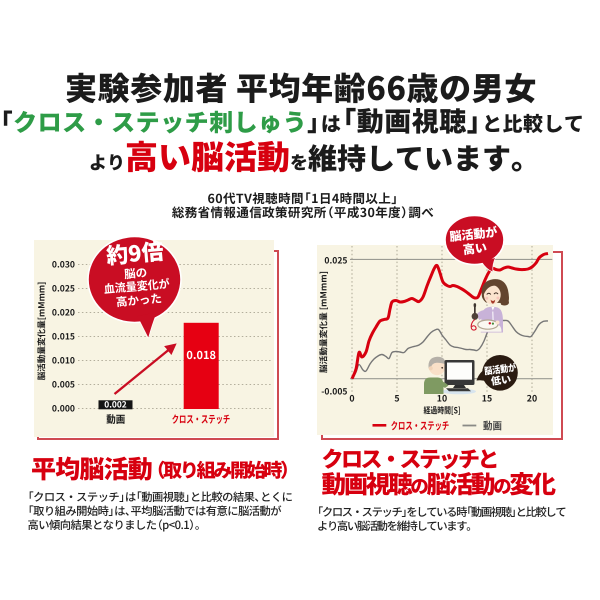 The height and width of the screenshot is (600, 600). Describe the element at coordinates (351, 398) in the screenshot. I see `svg-text: 0` at that location.